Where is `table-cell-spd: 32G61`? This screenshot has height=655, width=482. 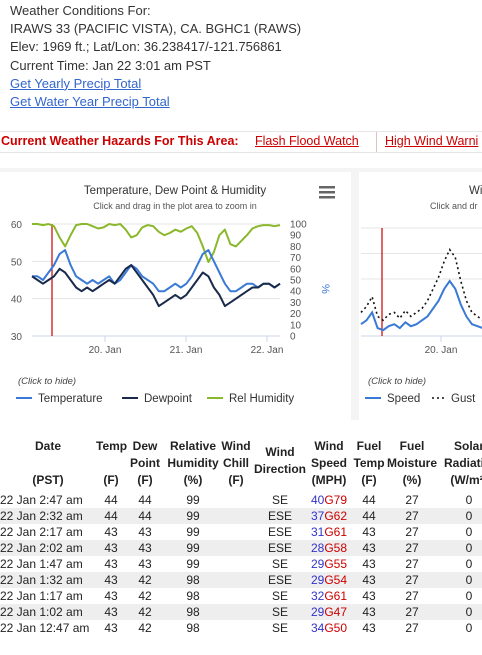
table-cell-spd: 32G61 is located at coordinates (329, 596).